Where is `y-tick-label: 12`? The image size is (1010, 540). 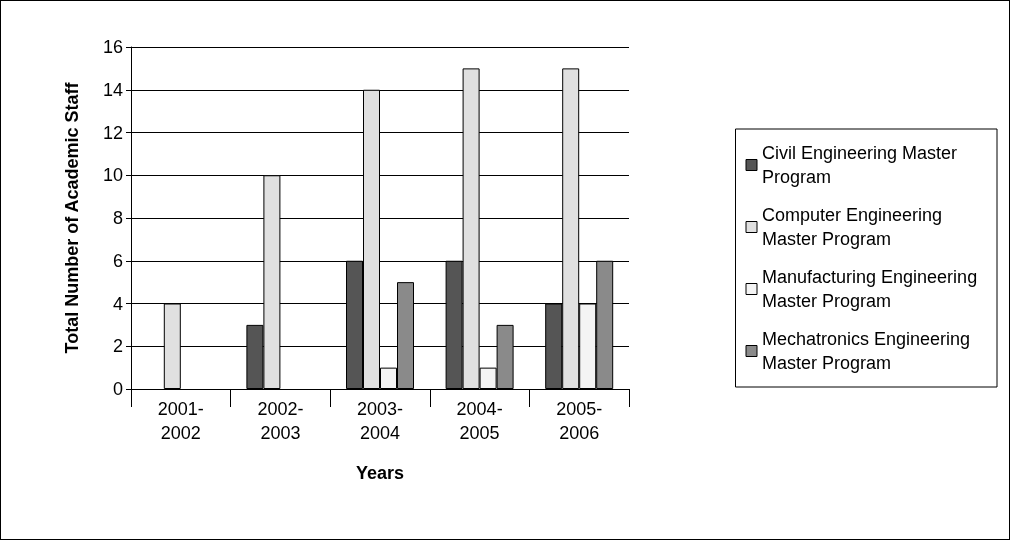 y-tick-label: 12 is located at coordinates (112, 132).